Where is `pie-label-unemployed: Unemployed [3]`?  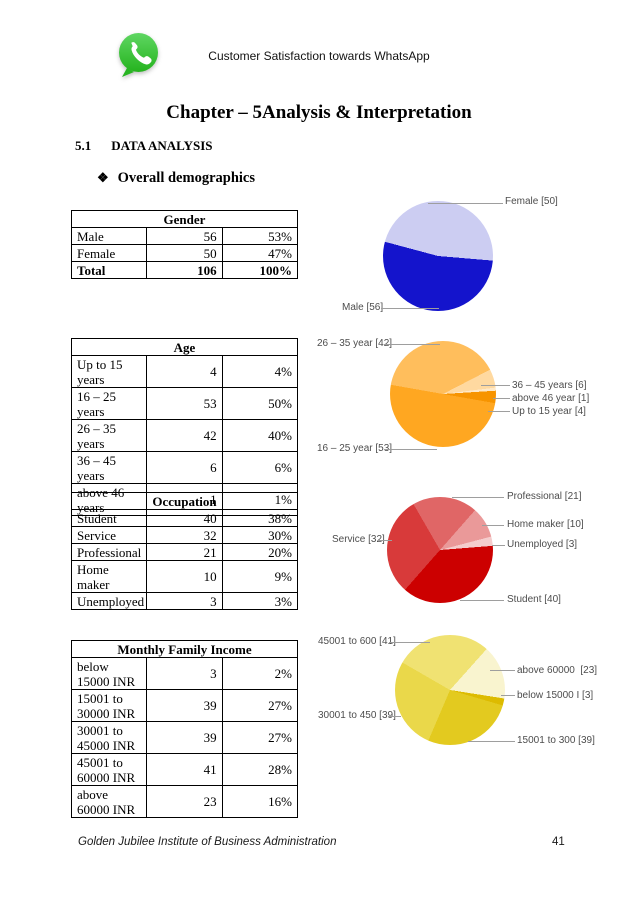 pie-label-unemployed: Unemployed [3] is located at coordinates (542, 544).